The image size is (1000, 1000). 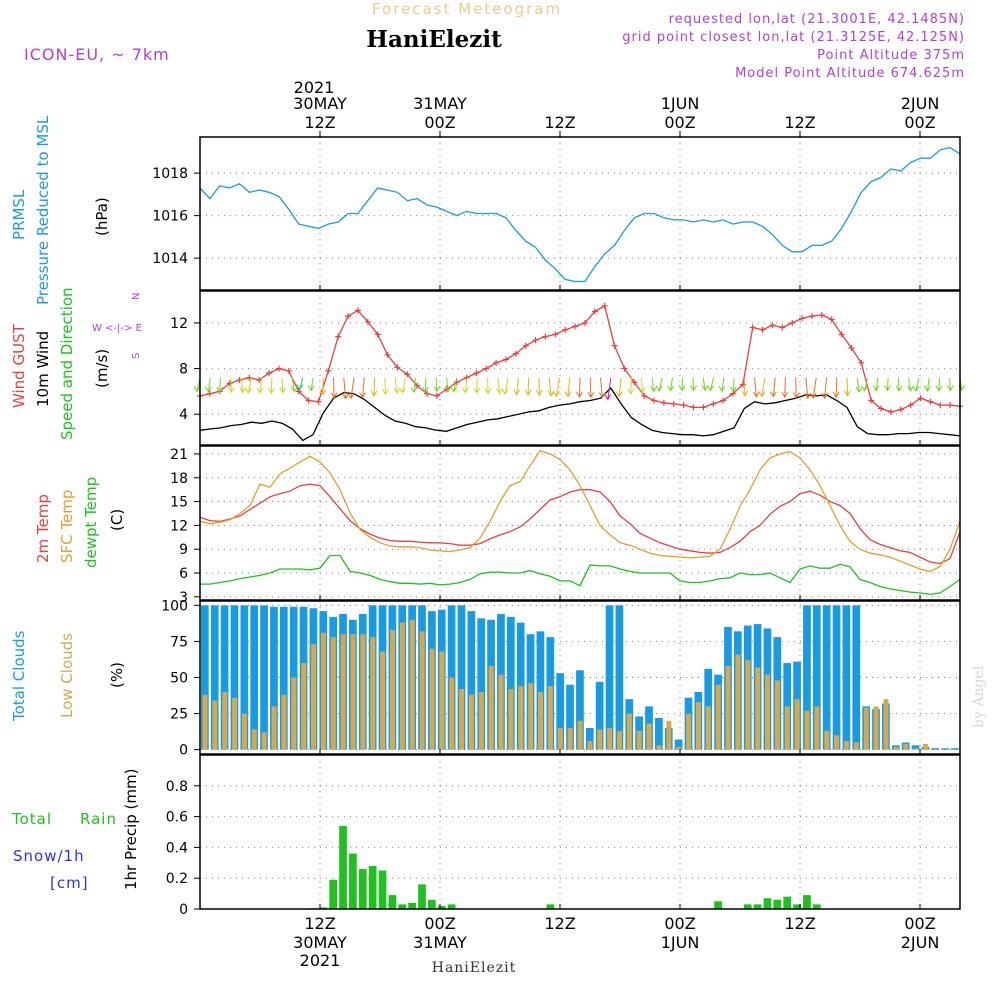 I want to click on y-tick-label: 6, so click(x=183, y=574).